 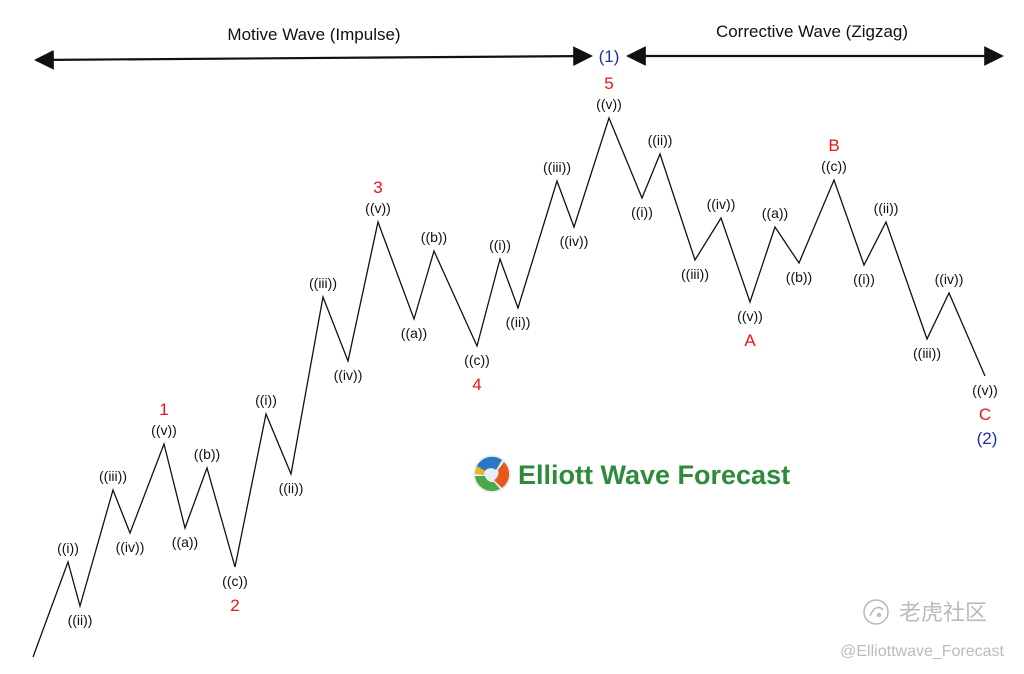 I want to click on major-wave-label: C, so click(x=985, y=414).